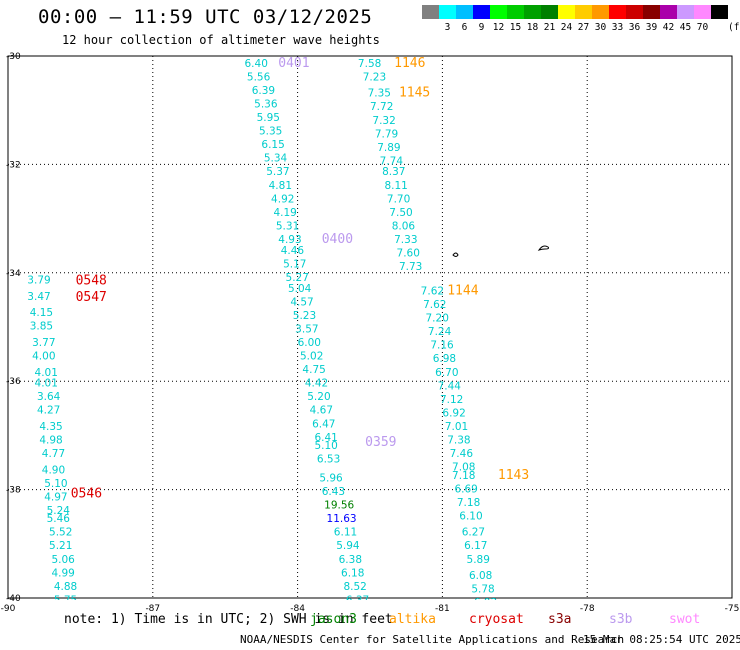 This screenshot has width=740, height=650. I want to click on color-scale-label: 3, so click(447, 27).